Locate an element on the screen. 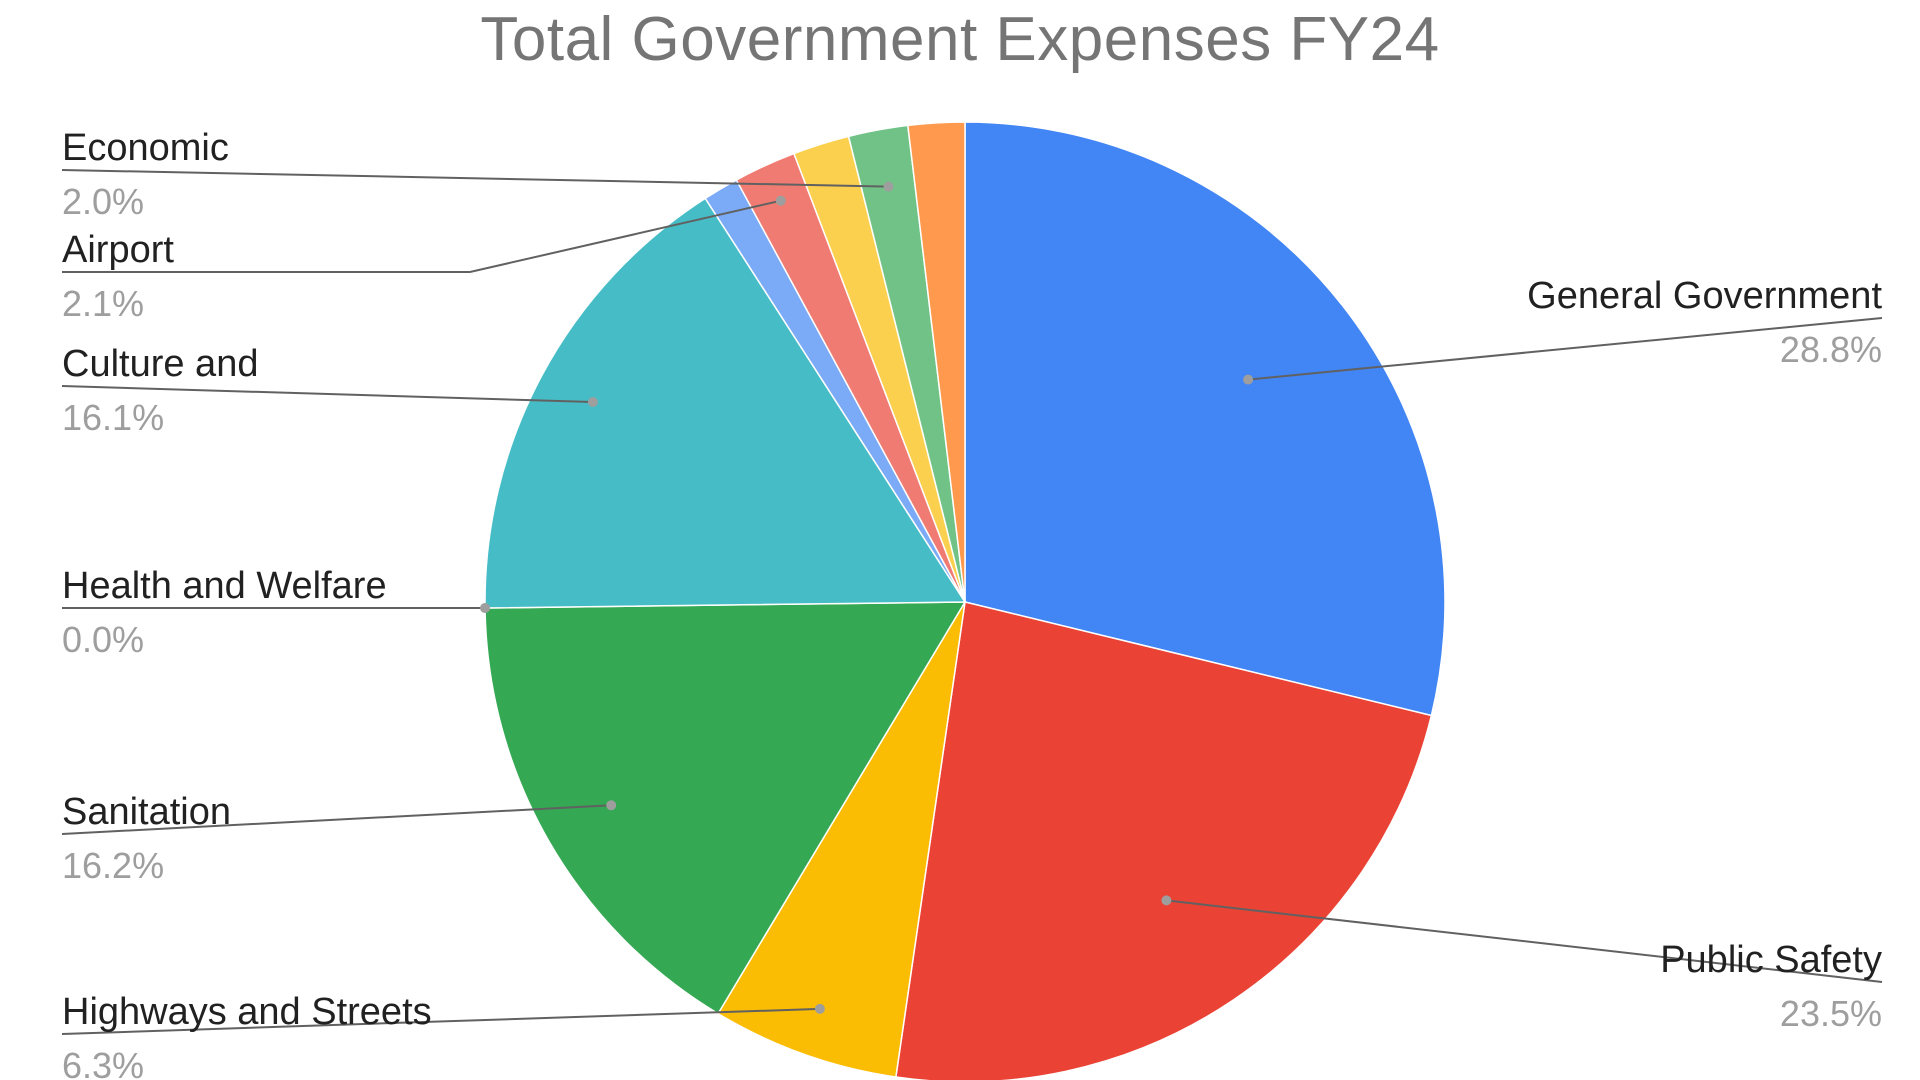 The width and height of the screenshot is (1920, 1080). leader-dot-highways-and-streets is located at coordinates (819, 1008).